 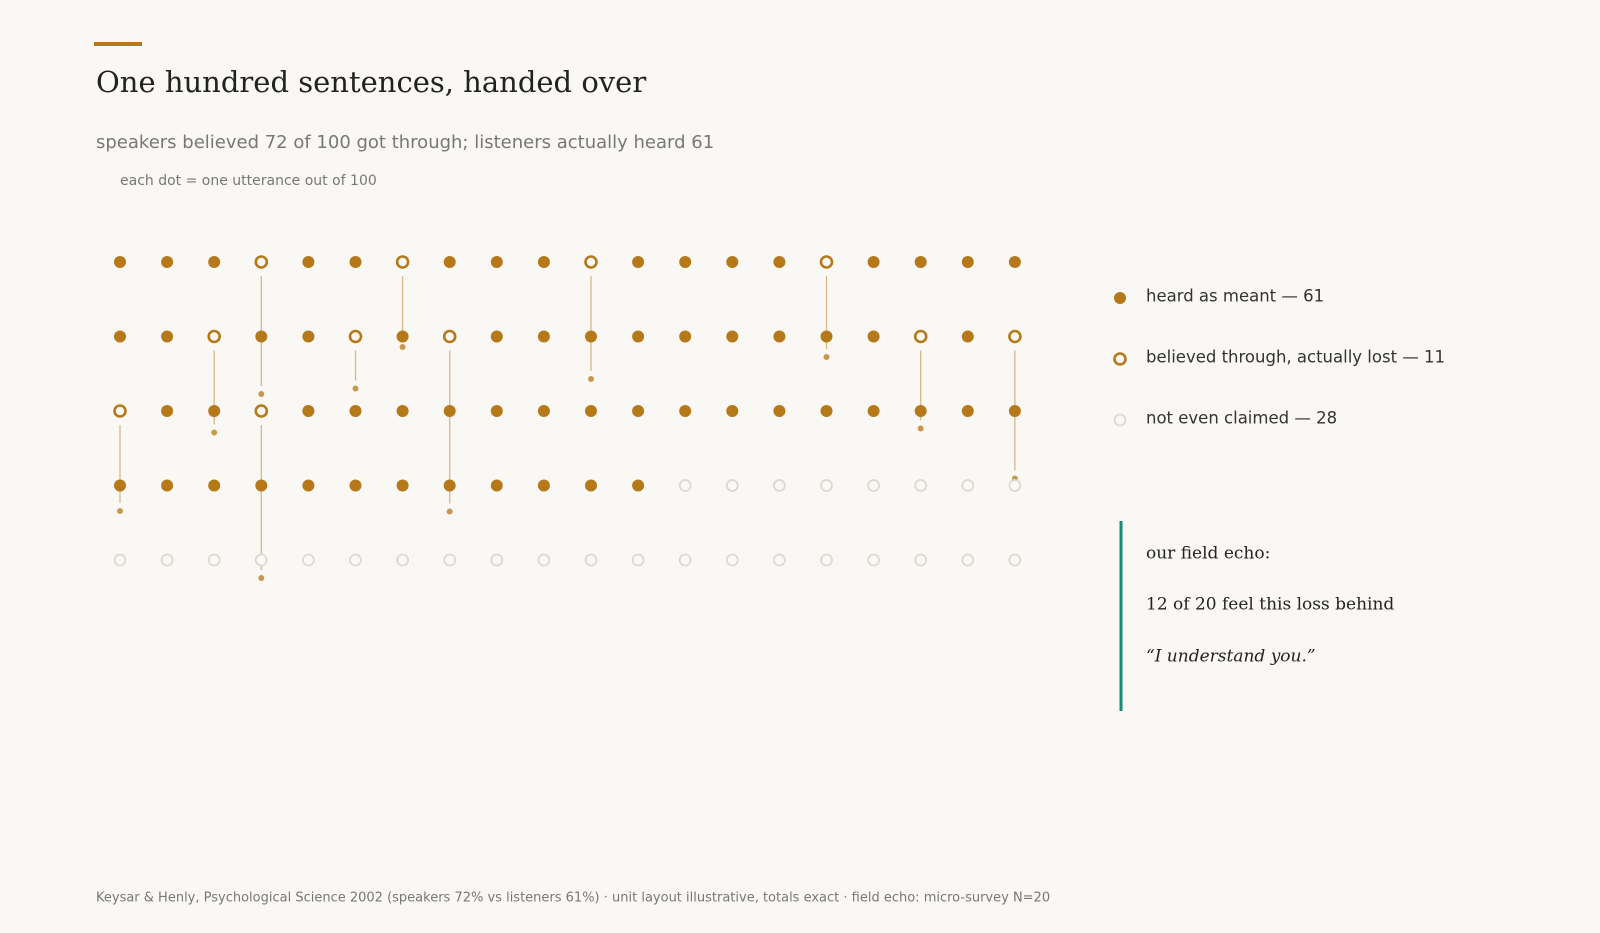 I want to click on legend-label: believed through, actually lost — 11, so click(x=1295, y=357).